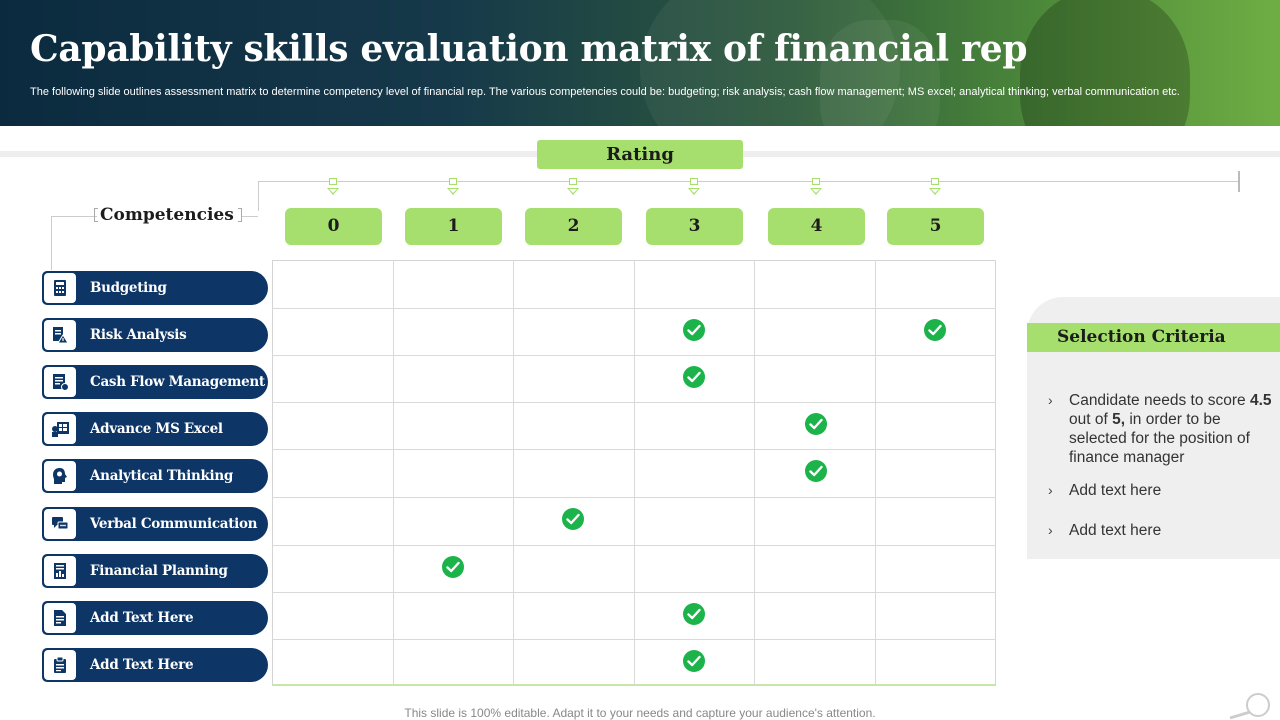  Describe the element at coordinates (162, 476) in the screenshot. I see `competency-label: Analytical Thinking` at that location.